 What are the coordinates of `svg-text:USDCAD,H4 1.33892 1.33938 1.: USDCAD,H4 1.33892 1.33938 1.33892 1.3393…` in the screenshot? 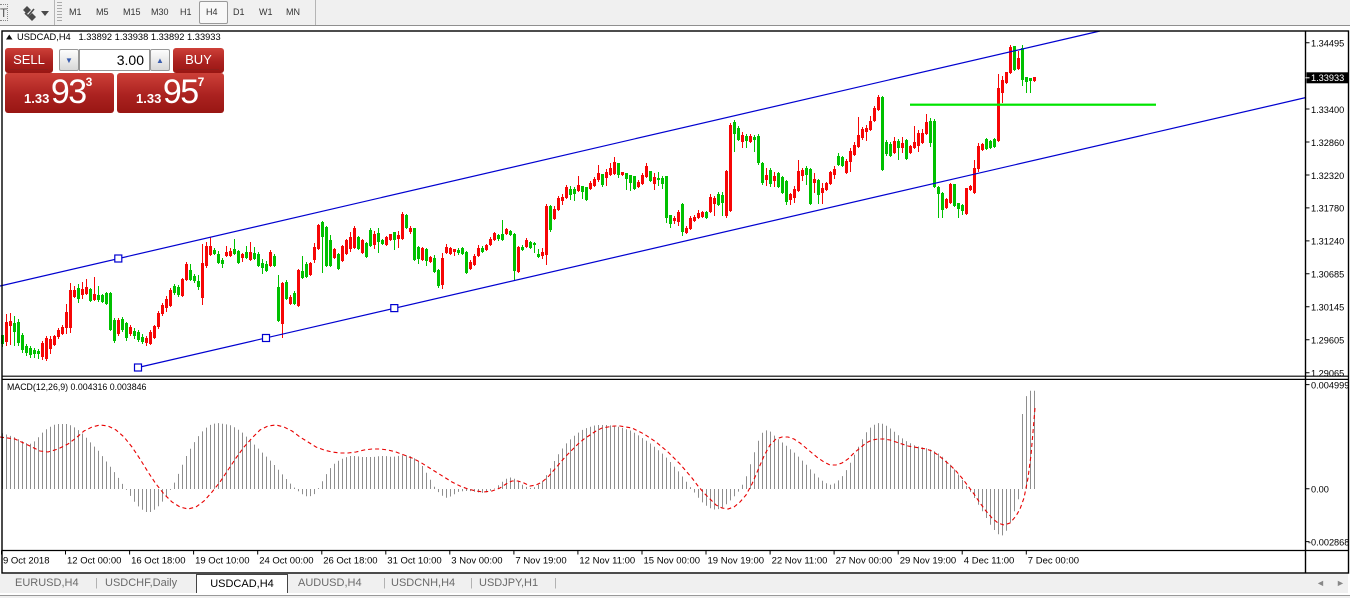 It's located at (119, 37).